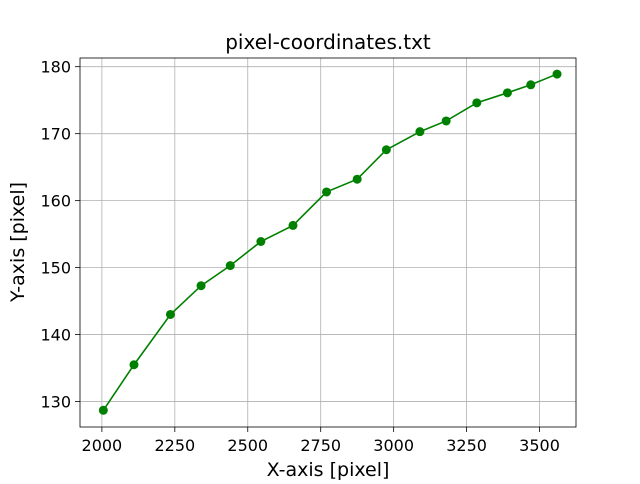  What do you see at coordinates (393, 445) in the screenshot?
I see `x-tick-label: 3000` at bounding box center [393, 445].